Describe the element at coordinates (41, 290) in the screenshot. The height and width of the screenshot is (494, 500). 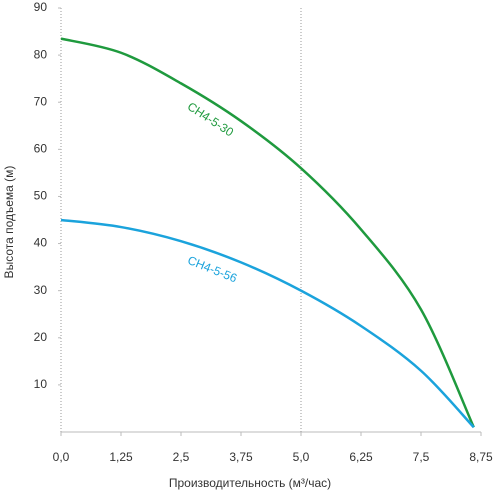
I see `y-tick-label: 30` at that location.